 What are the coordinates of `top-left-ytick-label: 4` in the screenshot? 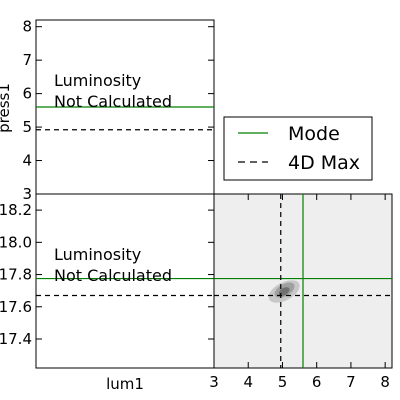 It's located at (27, 161).